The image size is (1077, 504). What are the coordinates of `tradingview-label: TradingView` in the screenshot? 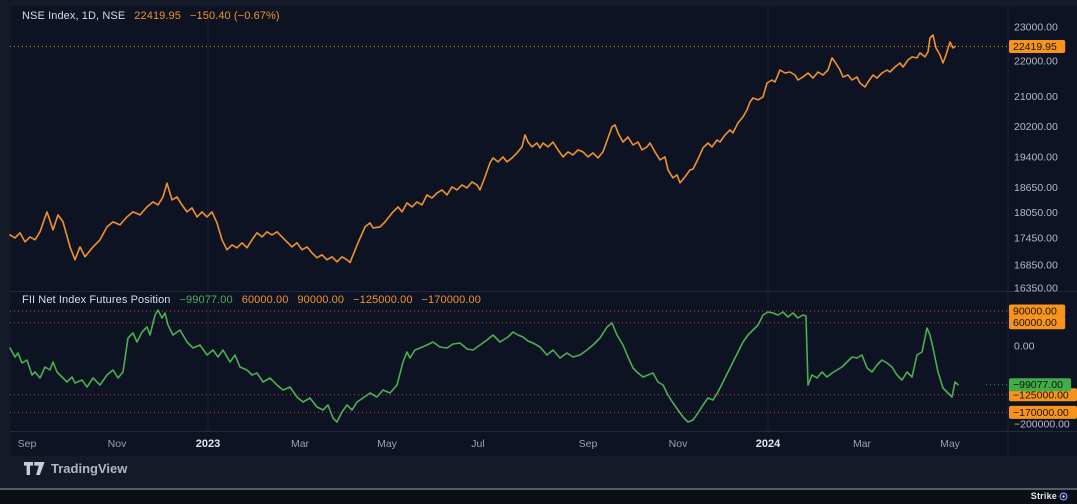 It's located at (89, 468).